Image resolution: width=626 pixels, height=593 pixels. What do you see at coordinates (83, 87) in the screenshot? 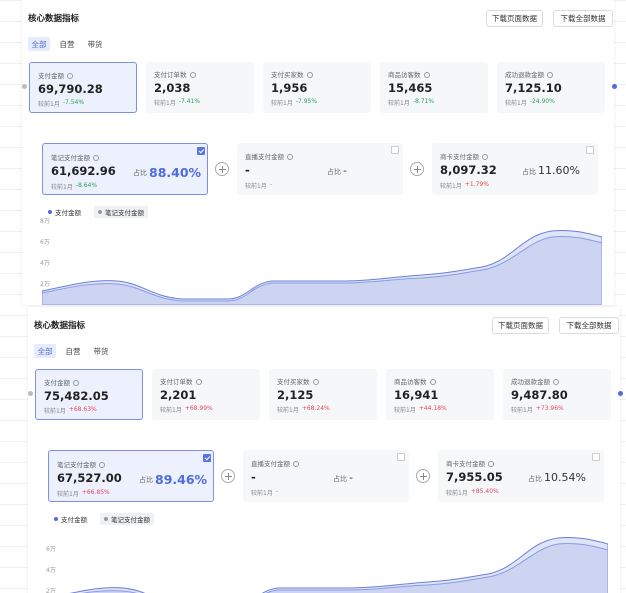
I see `metric-card: 支付金额 69,790.28 较前1月 -7.54%` at bounding box center [83, 87].